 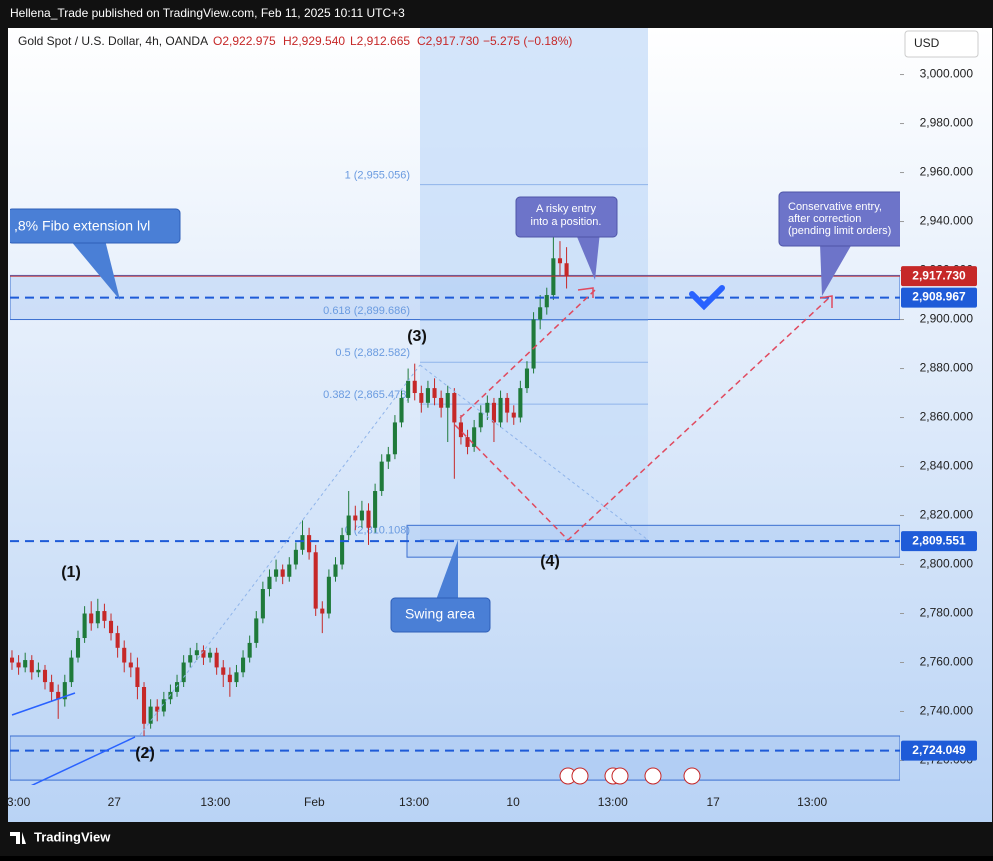 I want to click on callout-text: Conservative entry,, so click(x=835, y=207).